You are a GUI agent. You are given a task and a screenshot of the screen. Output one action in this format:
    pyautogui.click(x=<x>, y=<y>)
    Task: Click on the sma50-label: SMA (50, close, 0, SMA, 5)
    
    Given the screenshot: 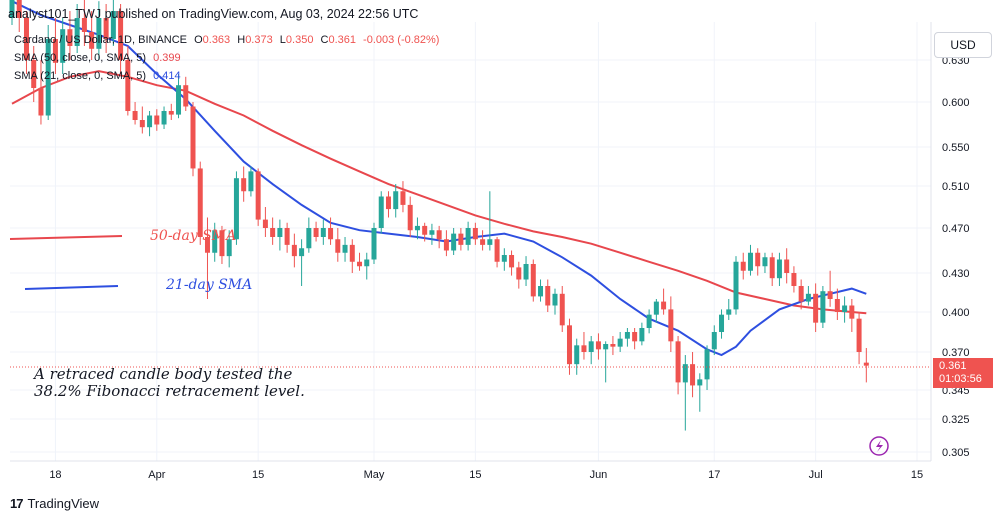 What is the action you would take?
    pyautogui.click(x=80, y=58)
    